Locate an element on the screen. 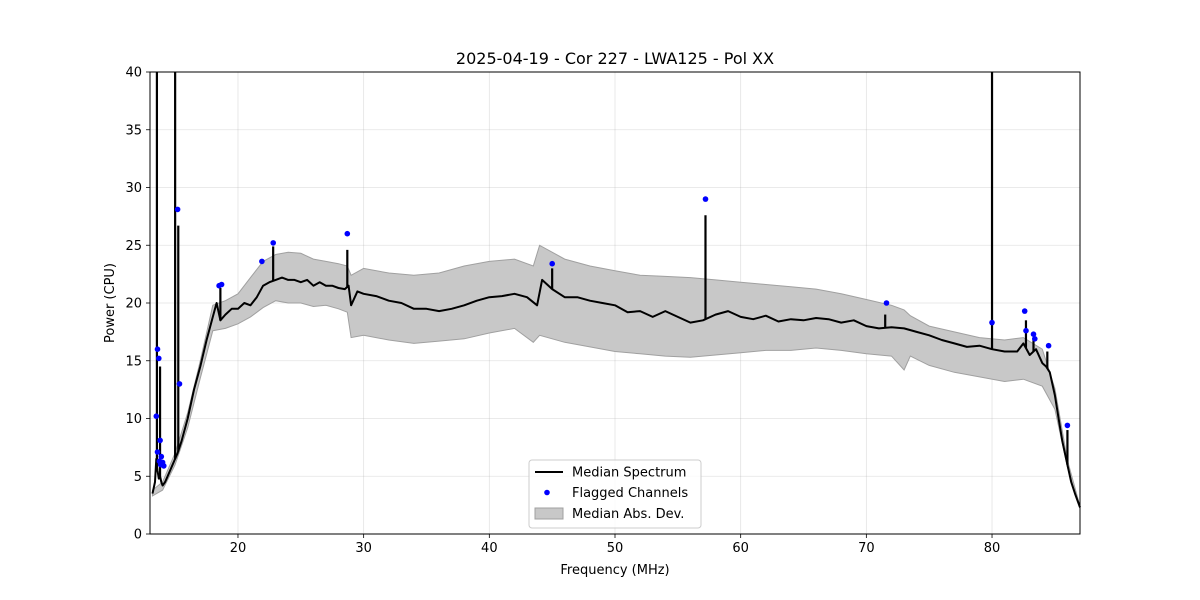 The width and height of the screenshot is (1200, 600). y-tick-label: 5 is located at coordinates (138, 477).